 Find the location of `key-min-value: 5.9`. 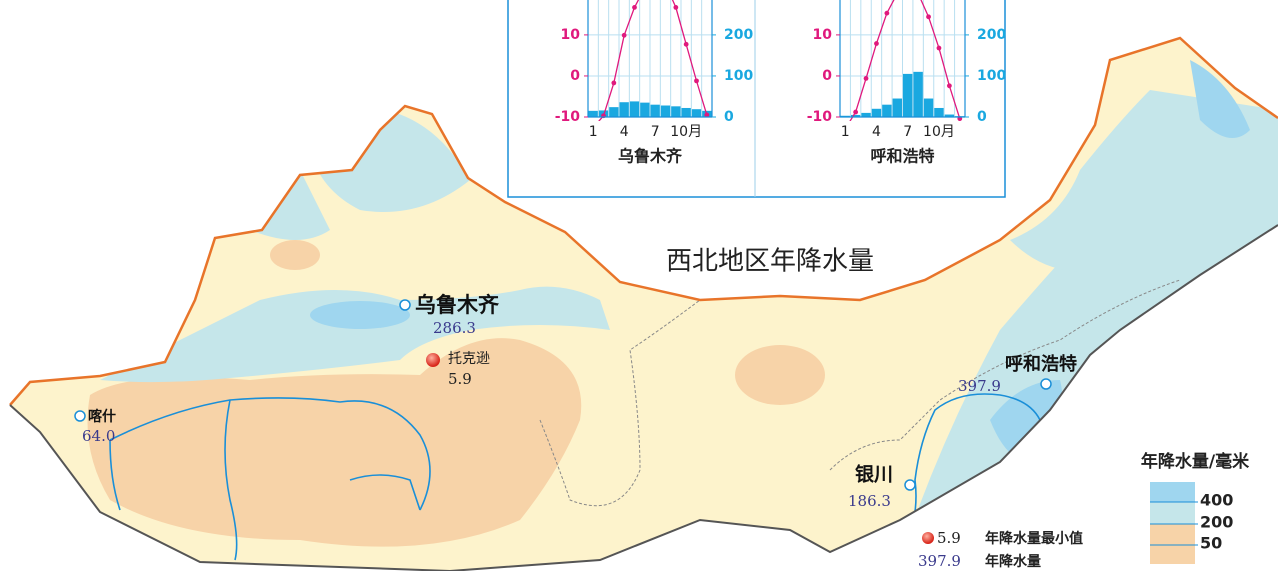

key-min-value: 5.9 is located at coordinates (949, 538).